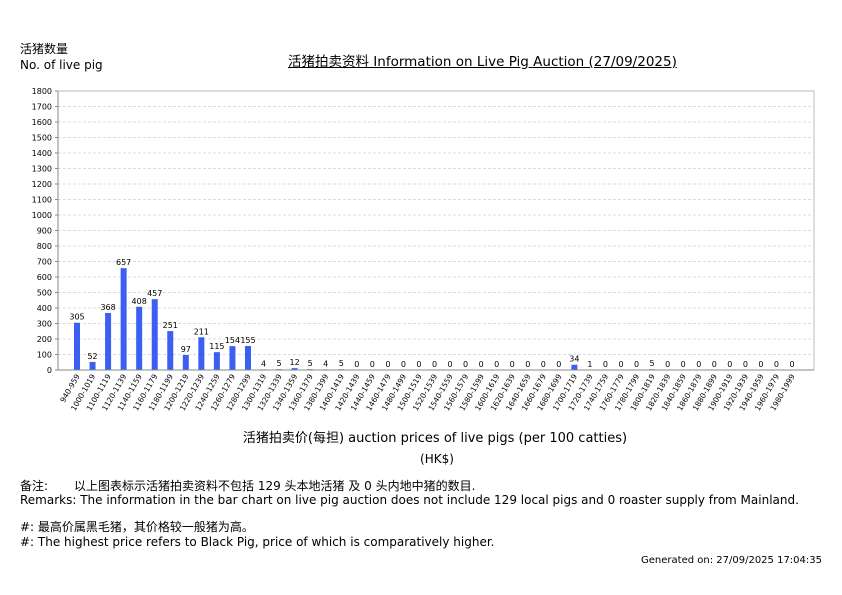 The width and height of the screenshot is (842, 595). Describe the element at coordinates (42, 153) in the screenshot. I see `y-tick-label: 1400` at that location.